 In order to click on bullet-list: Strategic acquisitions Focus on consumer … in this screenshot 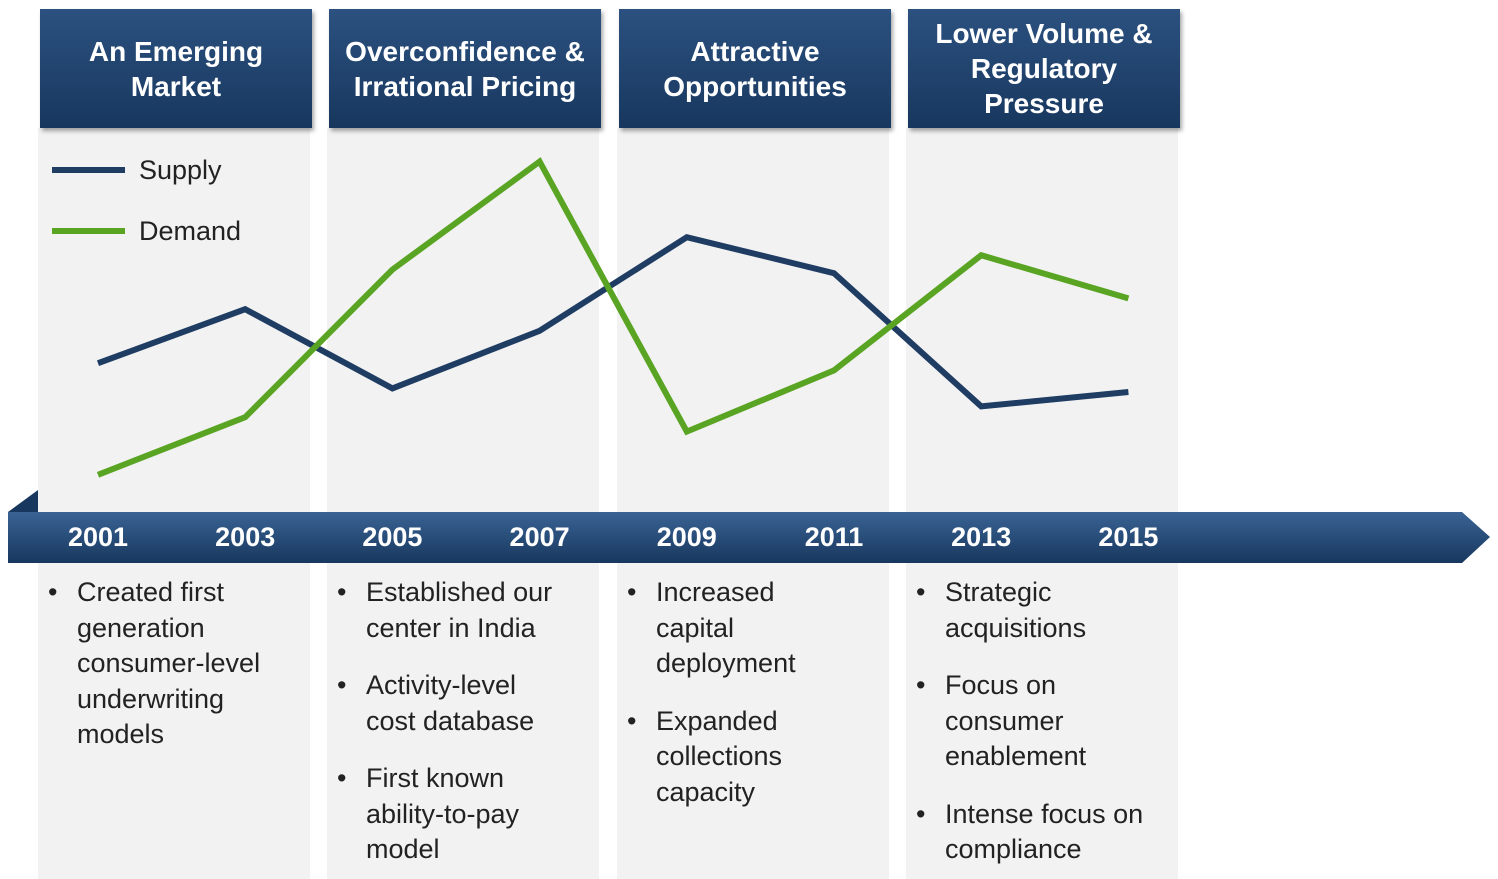, I will do `click(1028, 727)`.